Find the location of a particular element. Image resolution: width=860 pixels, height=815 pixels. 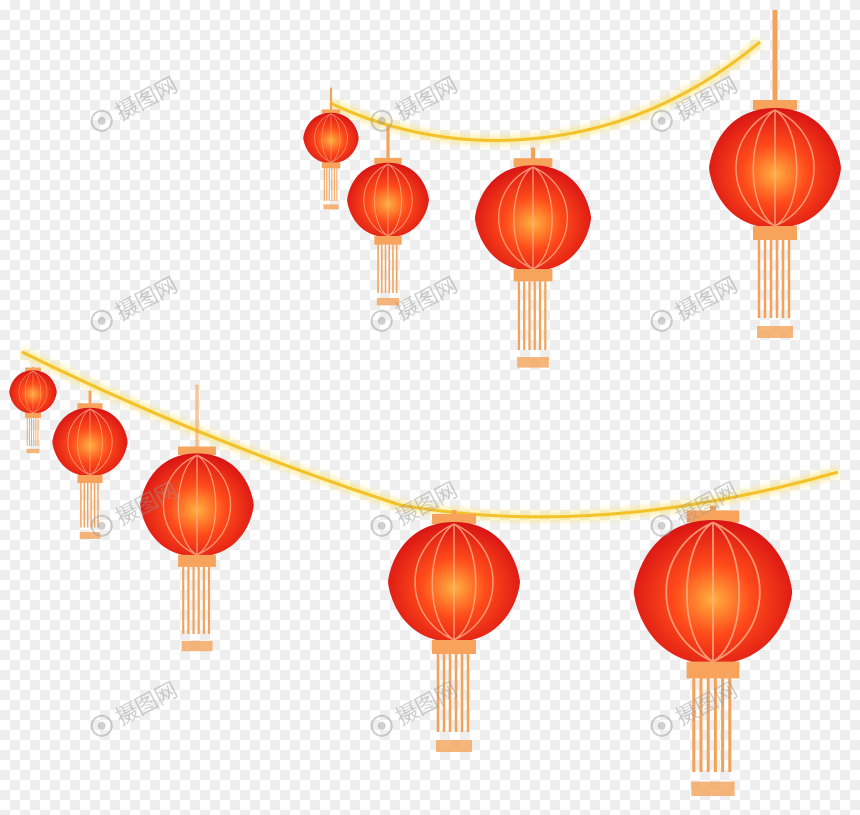

upper-glow-string is located at coordinates (545, 91).